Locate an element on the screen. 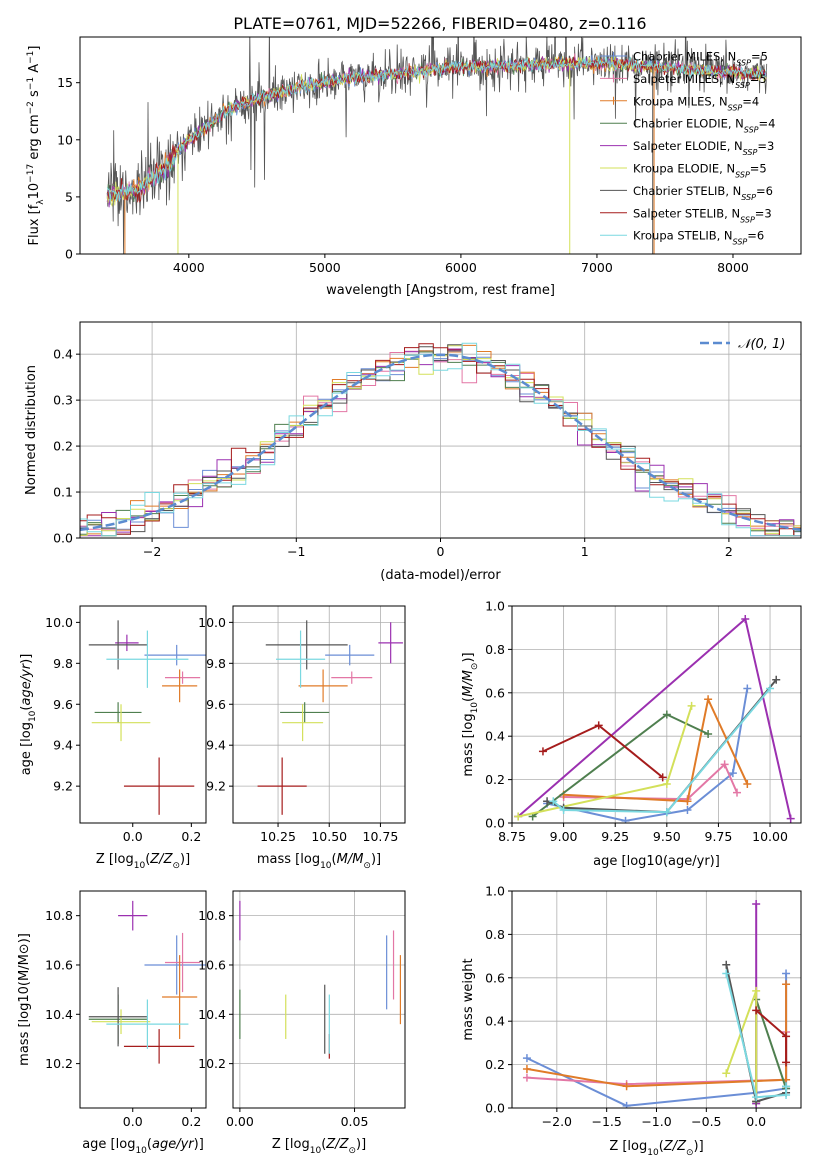 The height and width of the screenshot is (1170, 819). plot-area-weight-vs-age is located at coordinates (654, 719).